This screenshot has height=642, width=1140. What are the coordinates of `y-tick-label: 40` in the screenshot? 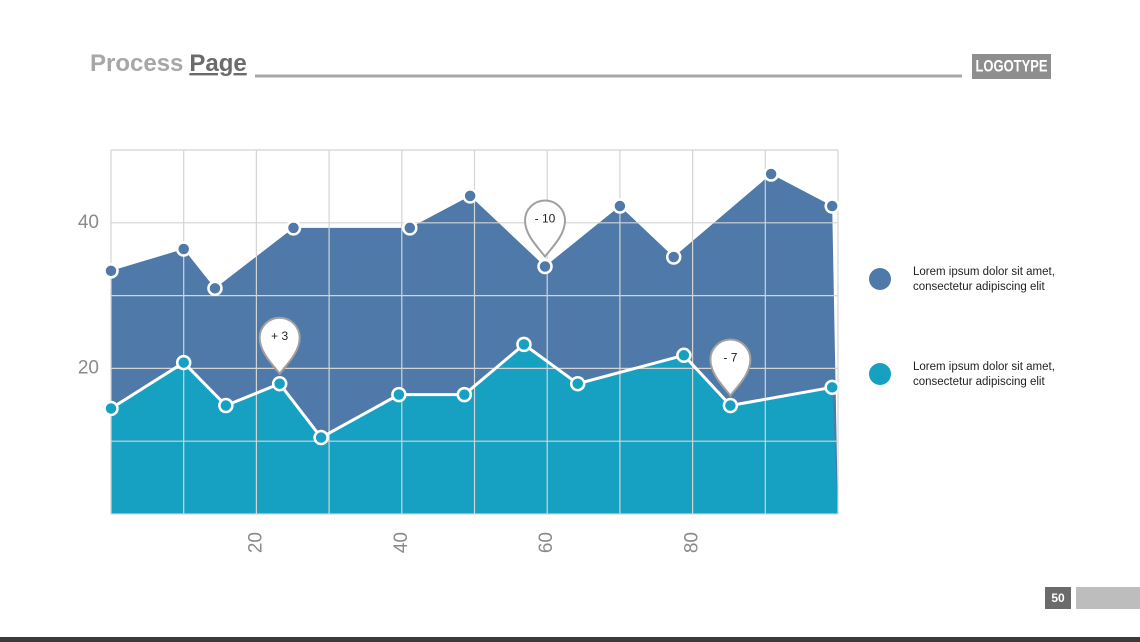 It's located at (88, 222).